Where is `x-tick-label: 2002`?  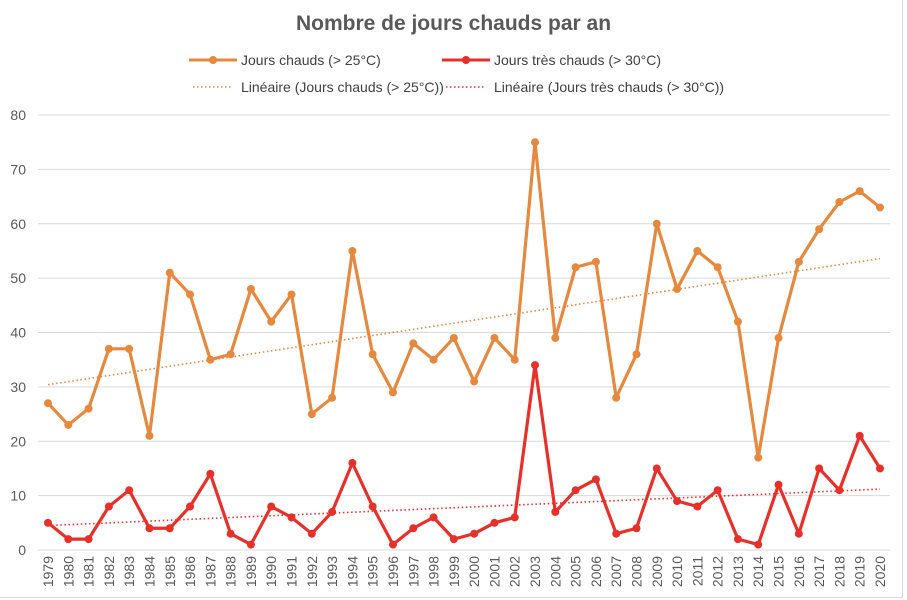 x-tick-label: 2002 is located at coordinates (515, 571).